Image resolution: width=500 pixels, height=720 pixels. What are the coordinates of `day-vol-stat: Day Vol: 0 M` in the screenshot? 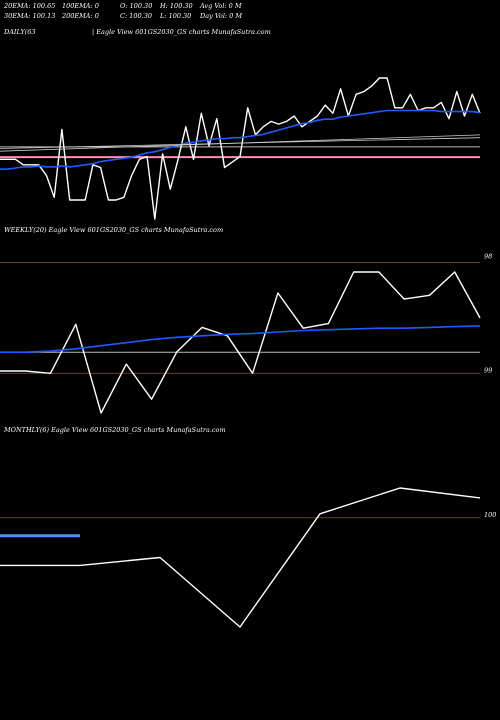 It's located at (221, 16).